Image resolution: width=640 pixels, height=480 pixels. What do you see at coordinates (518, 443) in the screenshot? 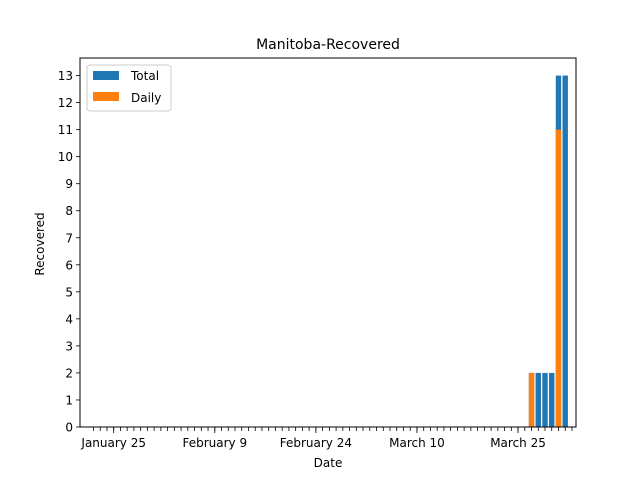
I see `x-tick-label: March 25` at bounding box center [518, 443].